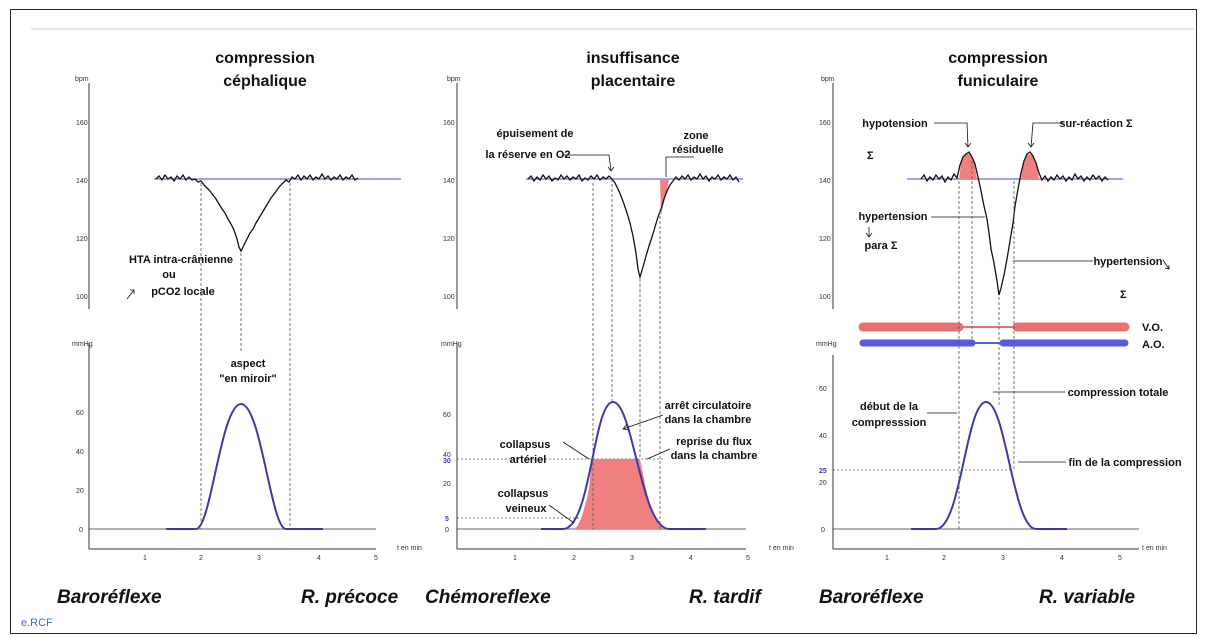  Describe the element at coordinates (620, 494) in the screenshot. I see `panel2-collapse-area` at that location.